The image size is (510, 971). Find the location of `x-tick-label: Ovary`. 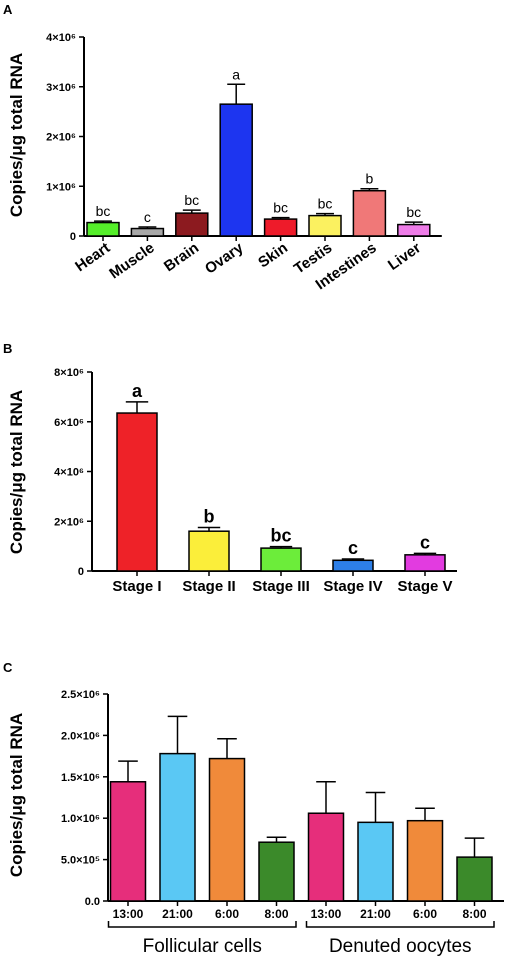

x-tick-label: Ovary is located at coordinates (224, 258).